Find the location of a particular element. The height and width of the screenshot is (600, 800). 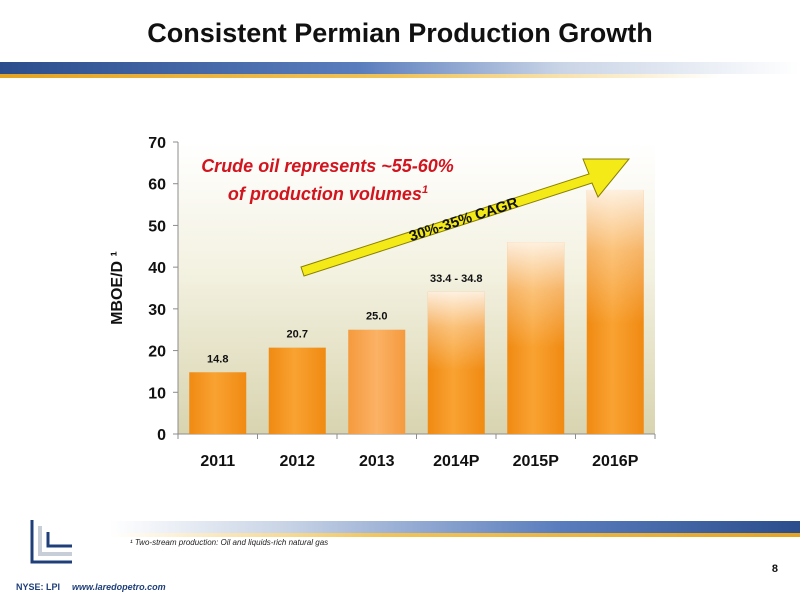

ticker-symbol: NYSE: LPI is located at coordinates (38, 587).